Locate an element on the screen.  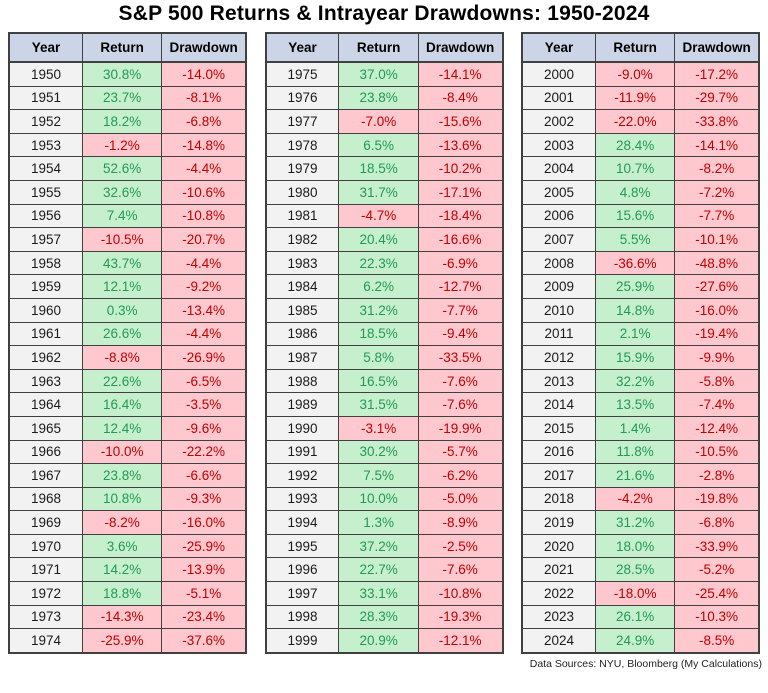
drawdown-cell: -10.2% is located at coordinates (460, 168).